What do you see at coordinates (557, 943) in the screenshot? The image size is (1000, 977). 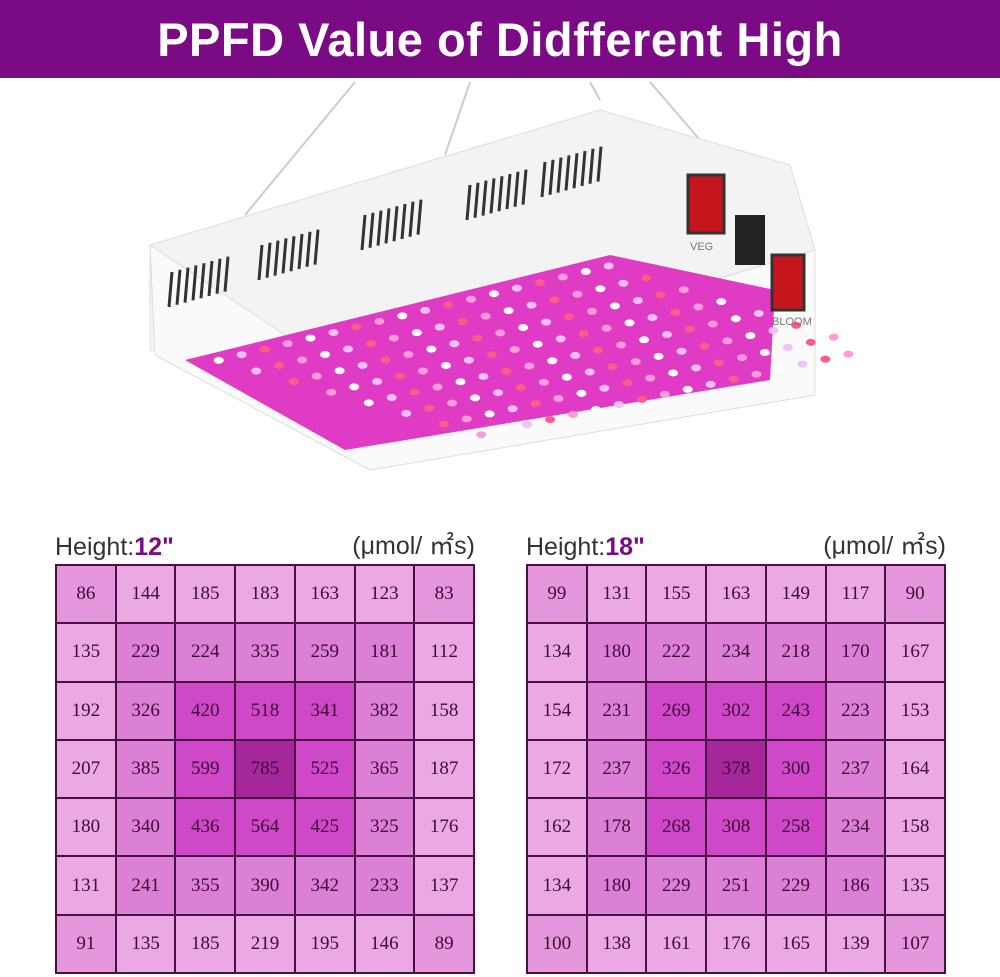 I see `heatmap-cell: 100` at bounding box center [557, 943].